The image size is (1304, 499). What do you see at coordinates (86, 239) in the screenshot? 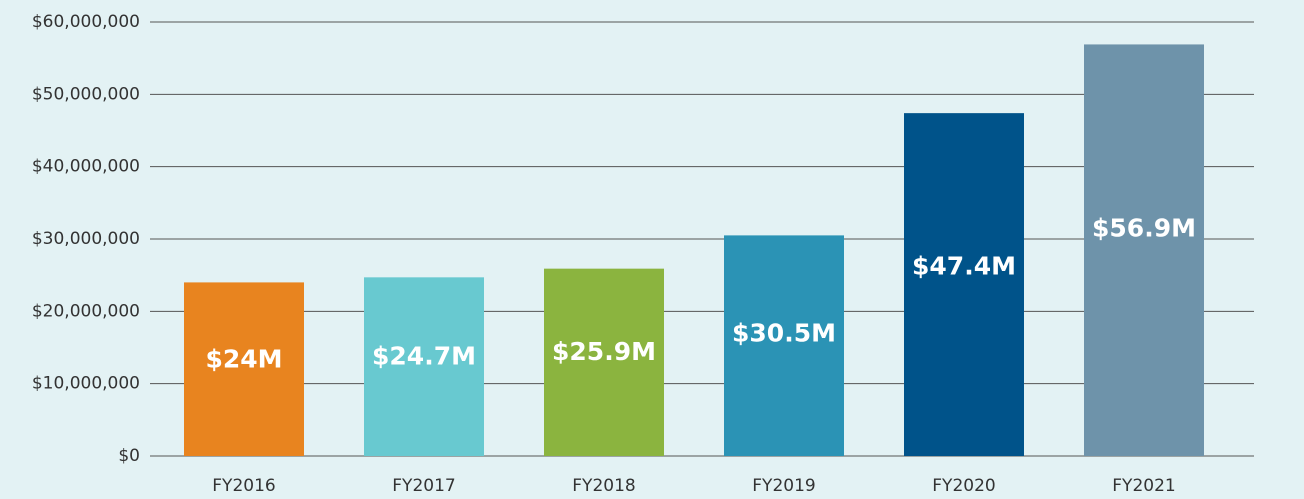
I see `y-tick-label: $30,000,000` at bounding box center [86, 239].